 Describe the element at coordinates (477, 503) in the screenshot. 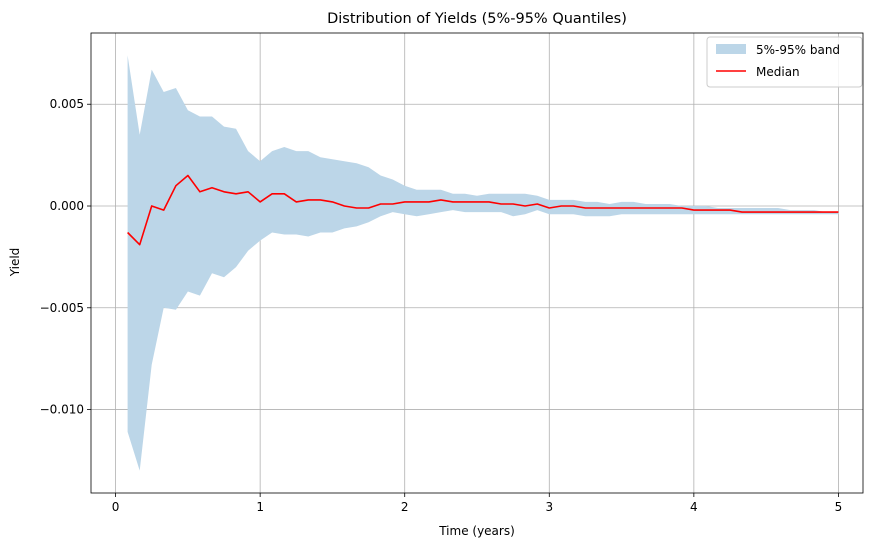

I see `x-axis-ticks: 0 1 2 3 4 5` at that location.